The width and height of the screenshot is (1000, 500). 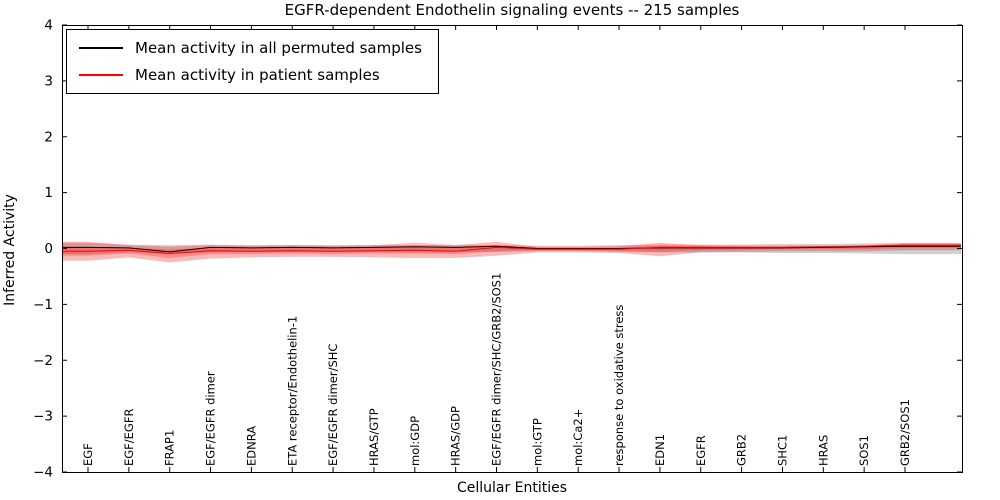 I want to click on y-tick-label: 4, so click(x=48, y=26).